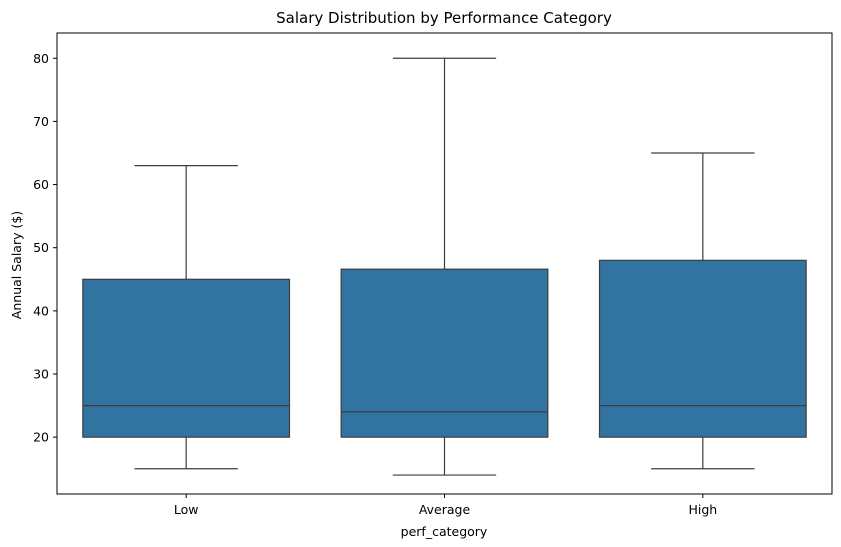 This screenshot has height=547, width=841. What do you see at coordinates (41, 247) in the screenshot?
I see `y-tick-label: 50` at bounding box center [41, 247].